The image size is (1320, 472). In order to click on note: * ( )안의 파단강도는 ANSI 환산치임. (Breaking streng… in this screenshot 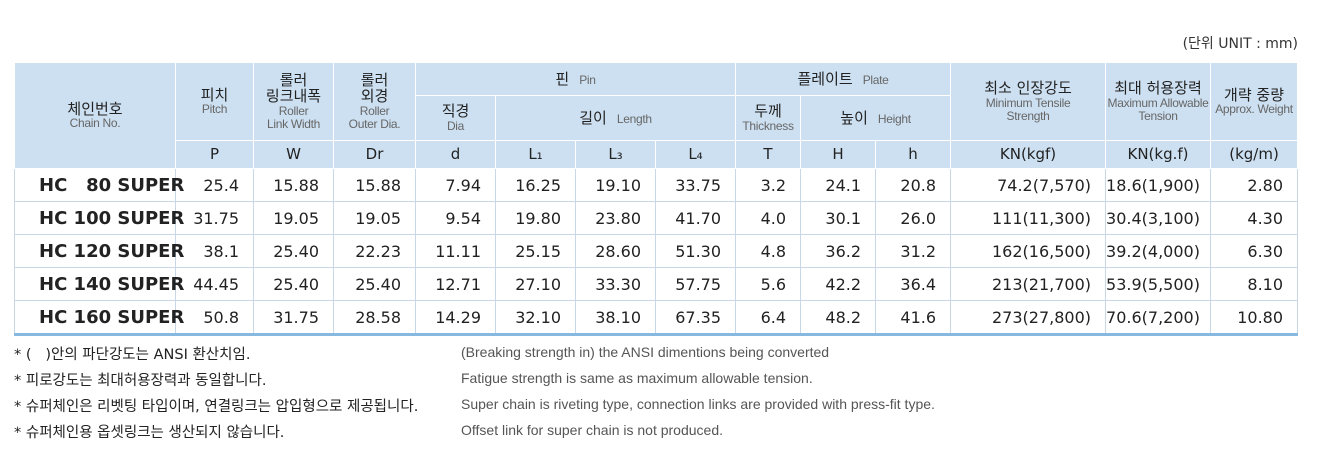, I will do `click(659, 356)`.